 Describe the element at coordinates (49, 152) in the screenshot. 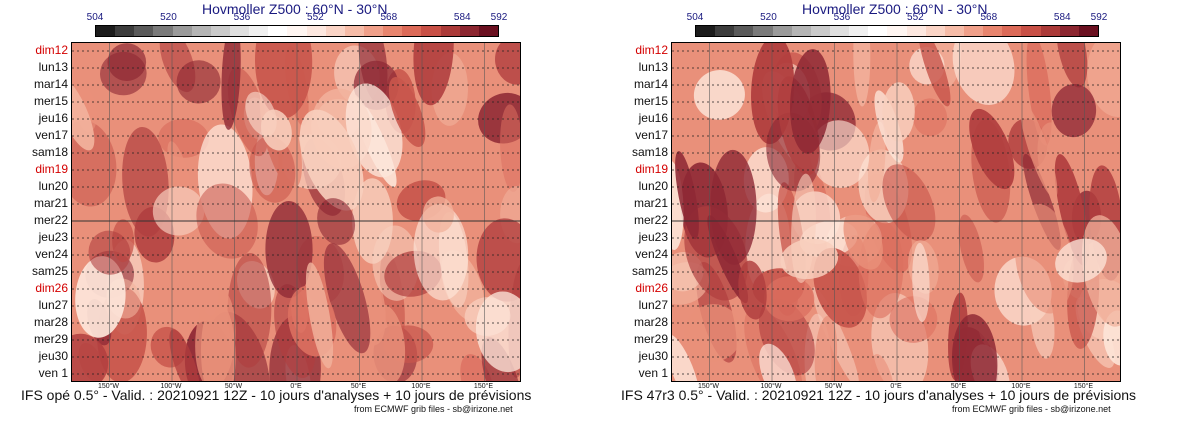

I see `day-label: sam18` at that location.